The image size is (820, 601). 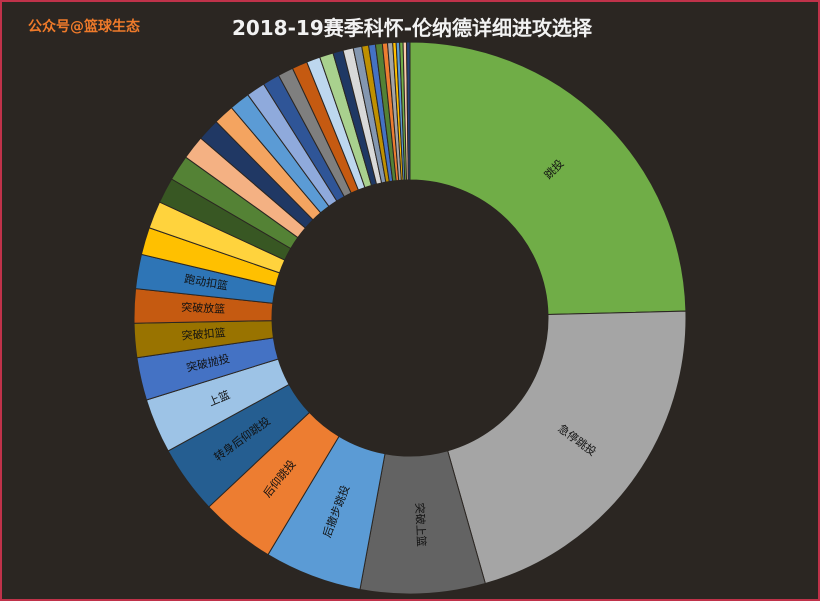 What do you see at coordinates (421, 524) in the screenshot?
I see `slice-label-3: 突破上篮` at bounding box center [421, 524].